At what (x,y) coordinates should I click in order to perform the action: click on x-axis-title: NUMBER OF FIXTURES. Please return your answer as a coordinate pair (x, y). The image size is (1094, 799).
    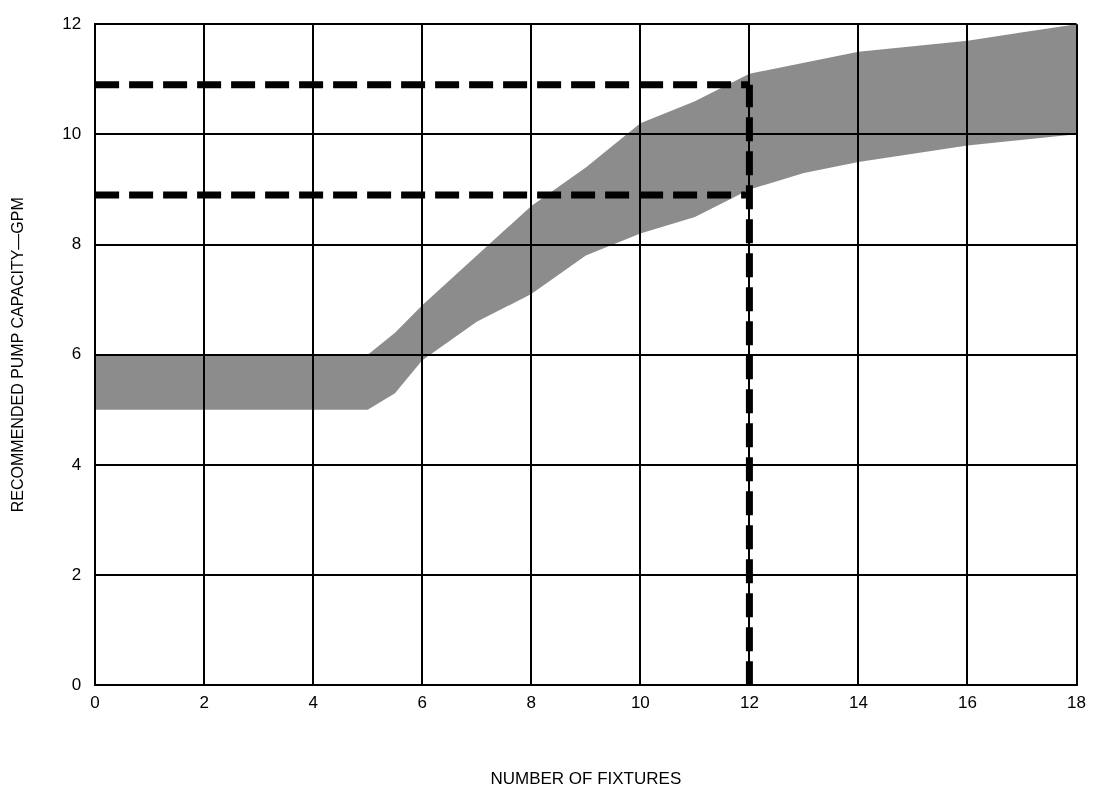
    Looking at the image, I should click on (586, 779).